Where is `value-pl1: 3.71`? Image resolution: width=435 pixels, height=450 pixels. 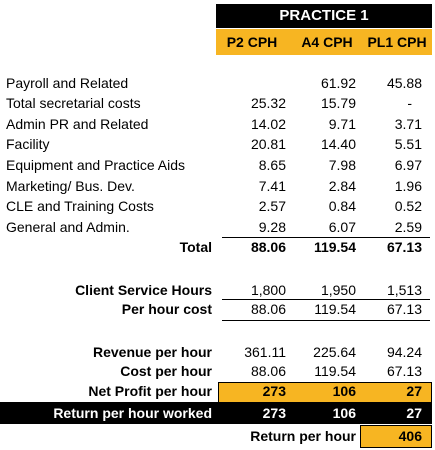
value-pl1: 3.71 is located at coordinates (408, 124).